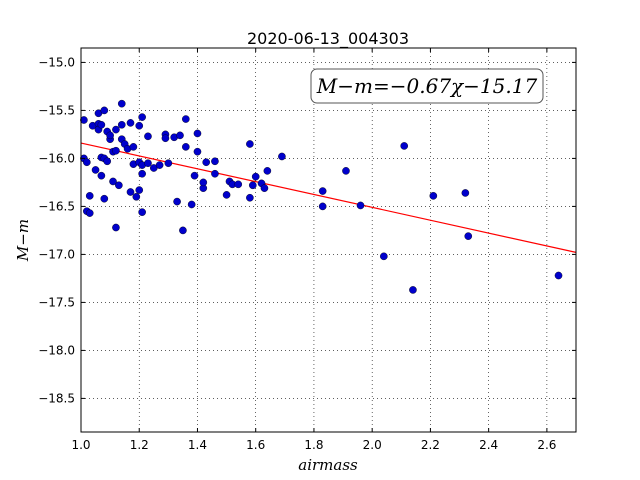 Image resolution: width=640 pixels, height=480 pixels. Describe the element at coordinates (56, 206) in the screenshot. I see `y-tick-label: −16.5` at that location.